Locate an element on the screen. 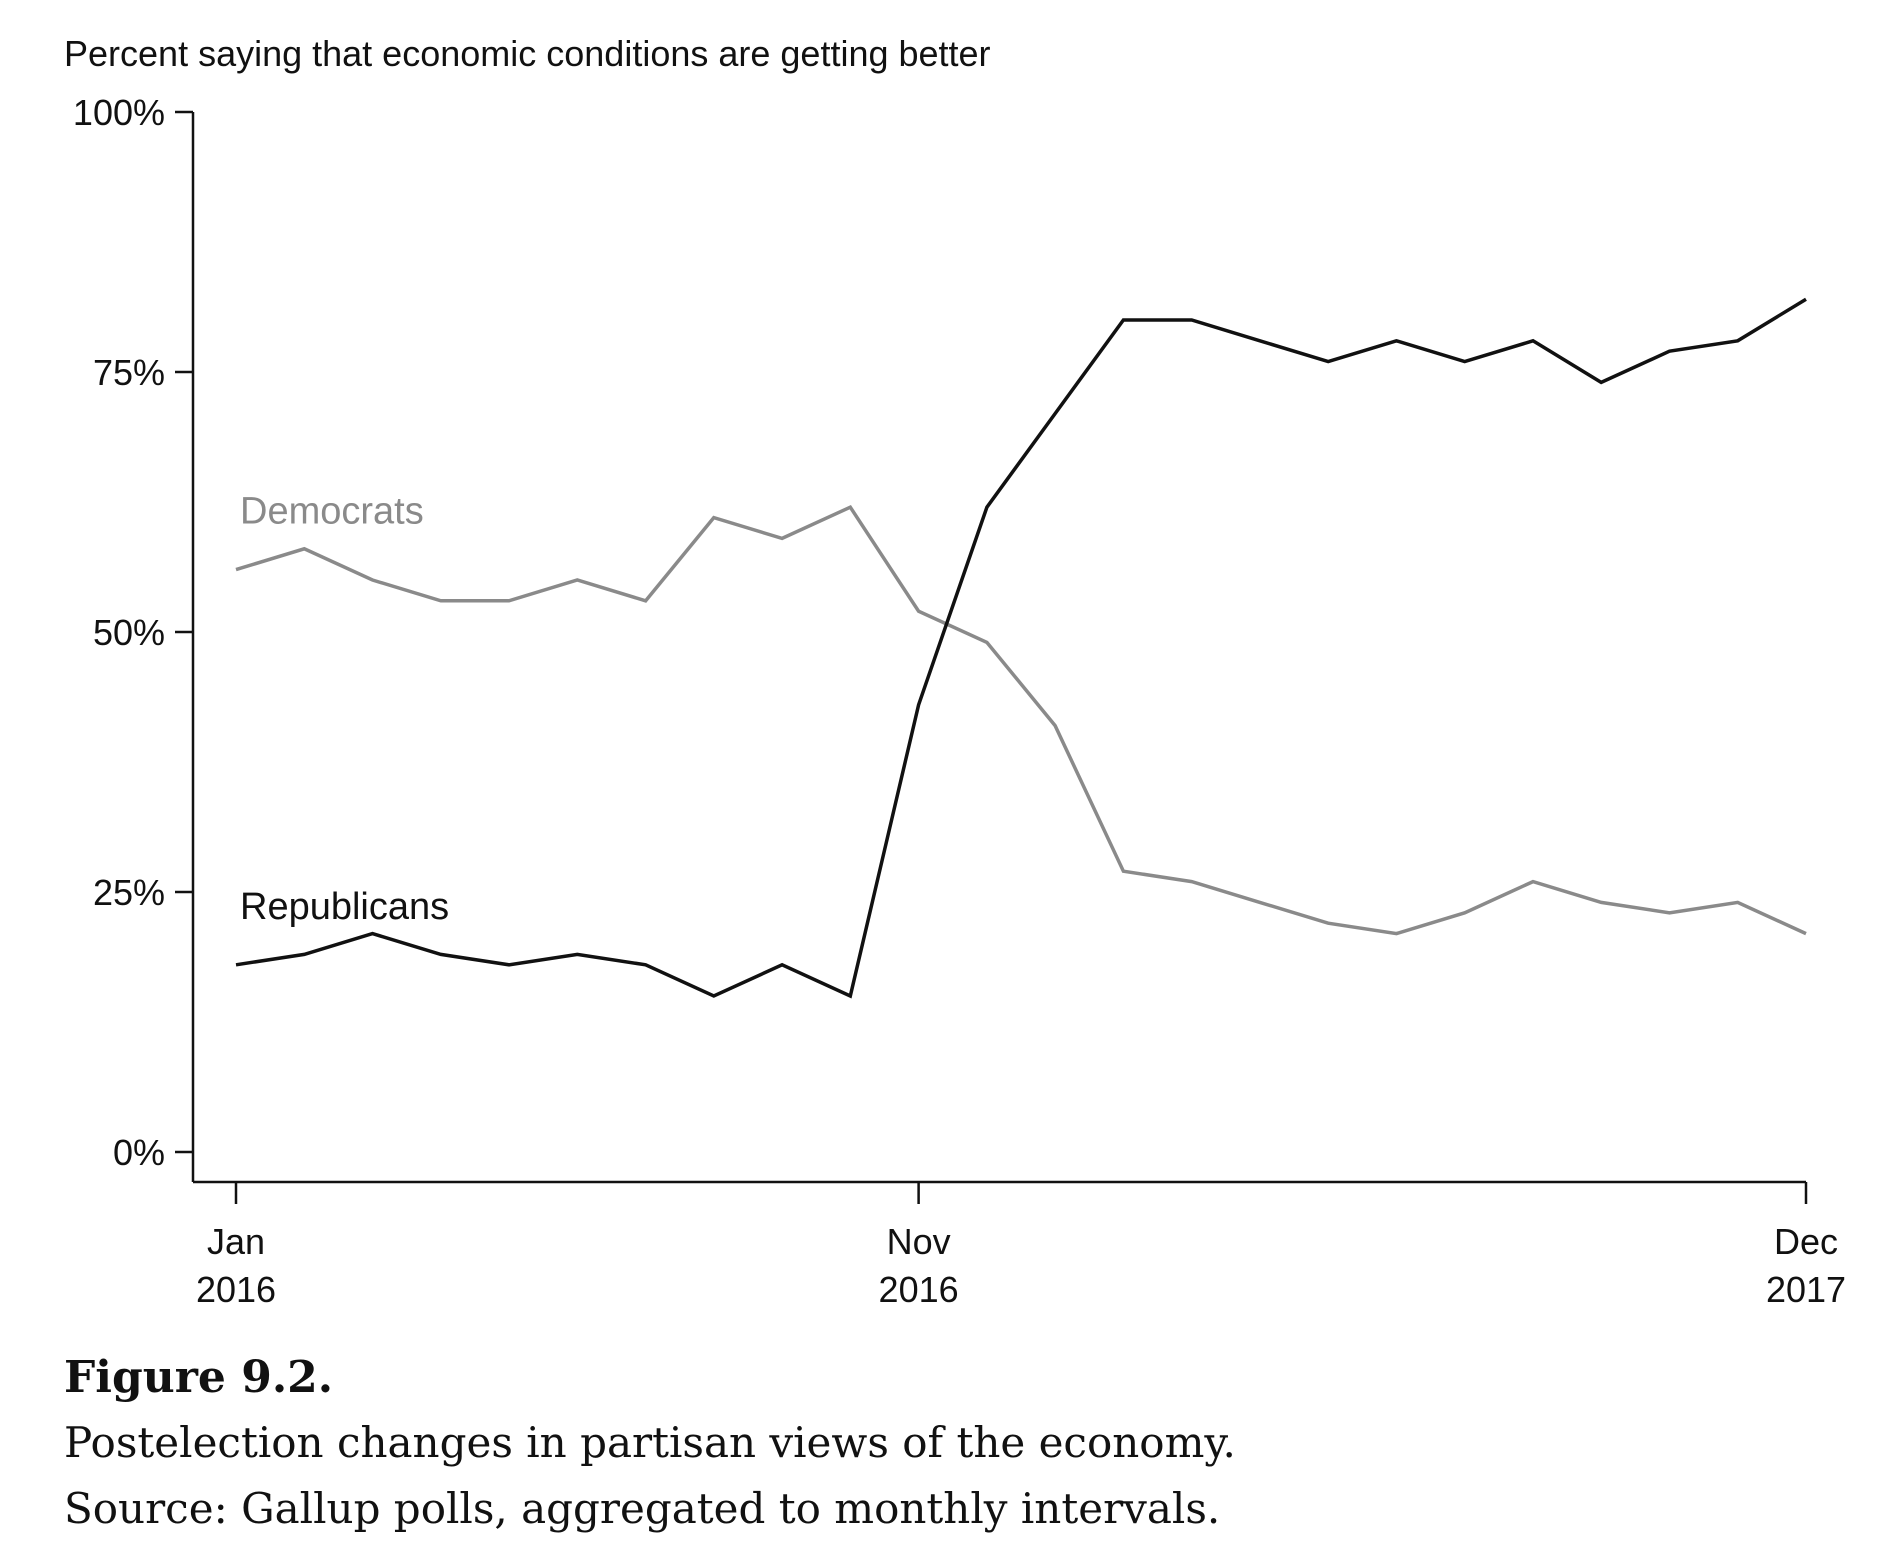  x-tick-label: 2017 is located at coordinates (1806, 1289).